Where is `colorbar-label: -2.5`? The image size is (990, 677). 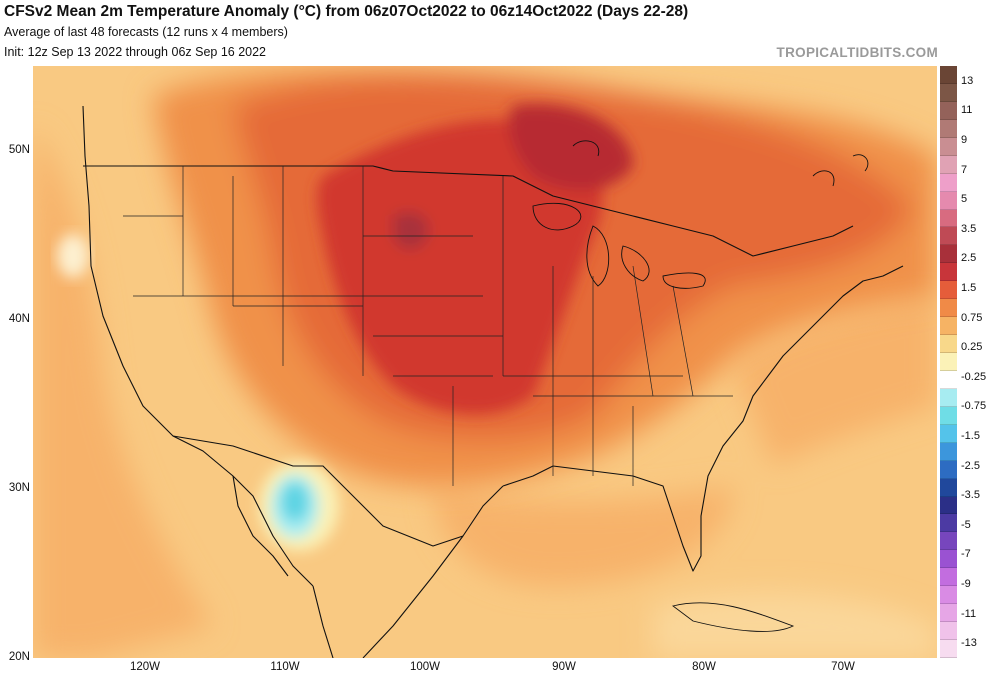
colorbar-label: -2.5 is located at coordinates (970, 465).